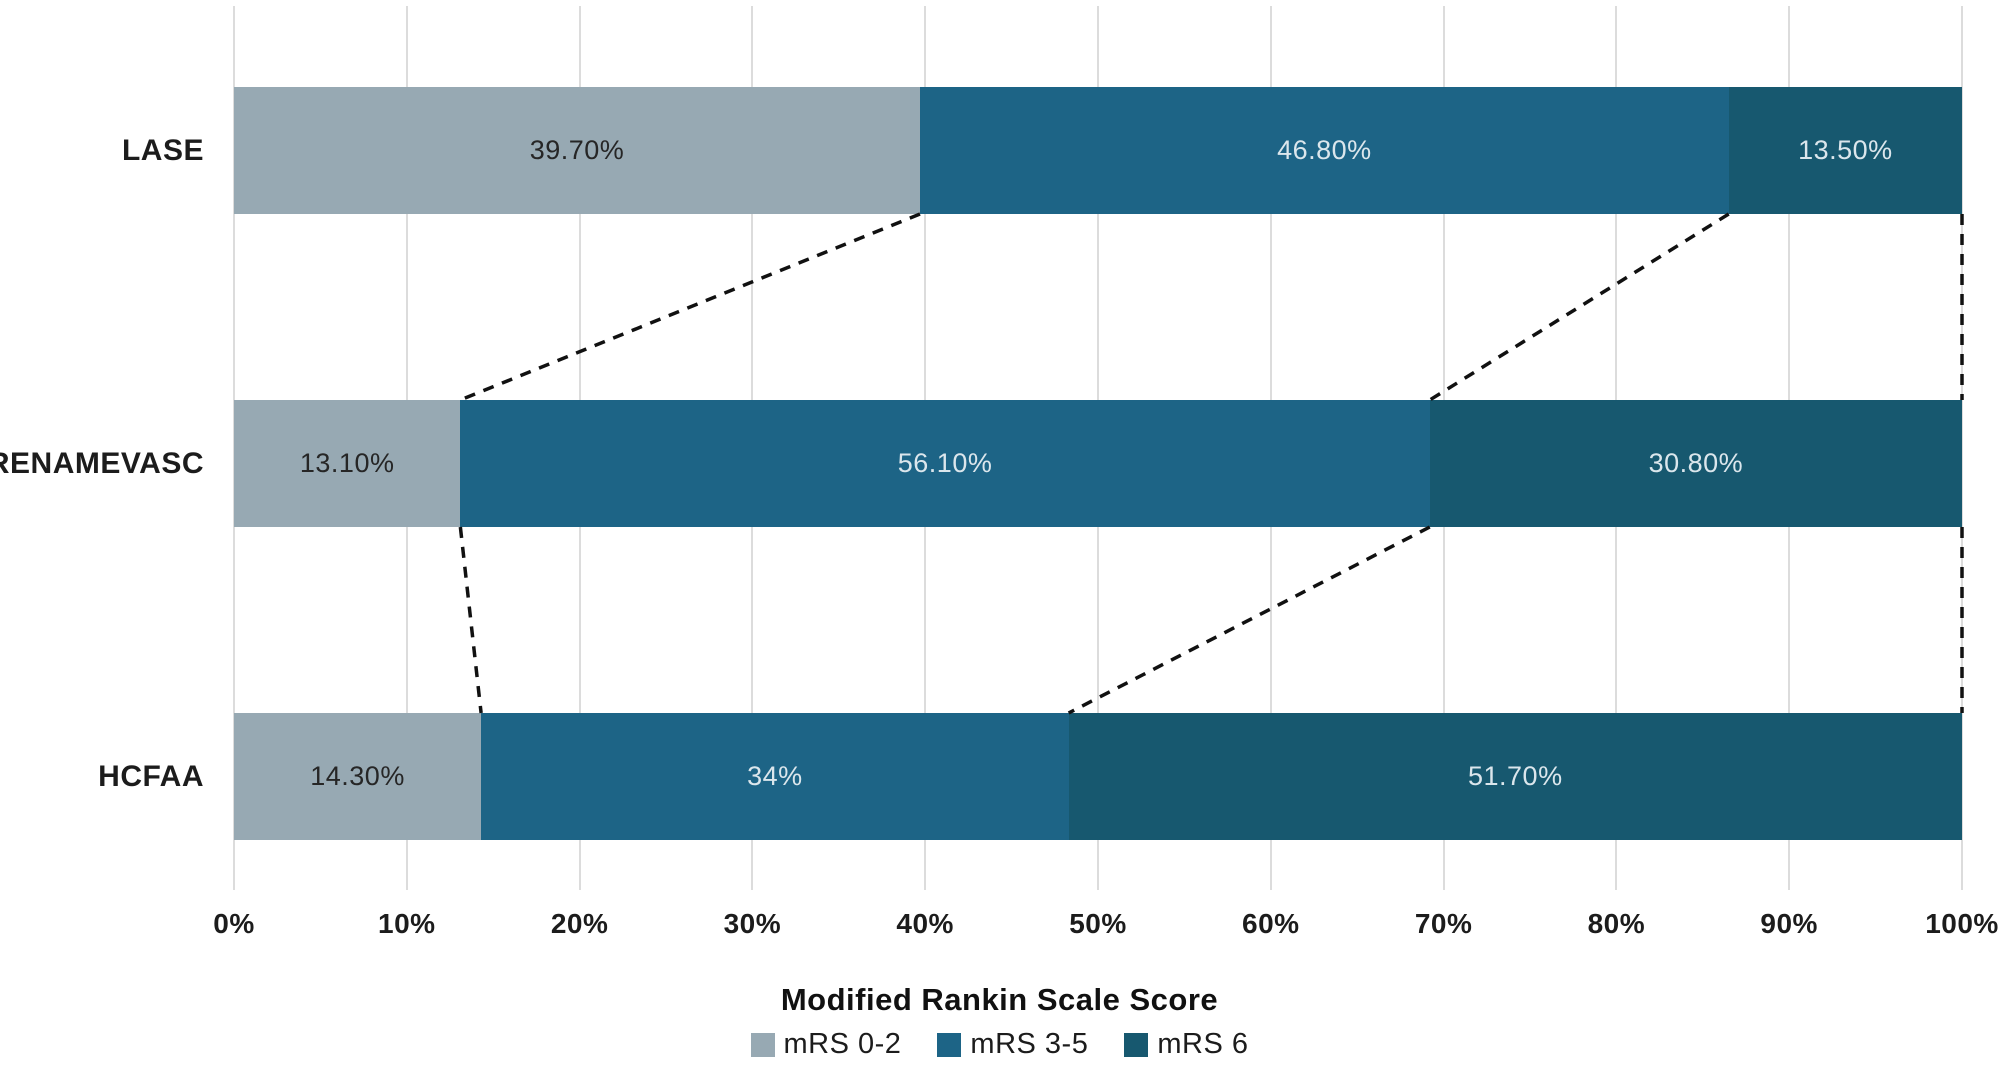 The width and height of the screenshot is (1999, 1076). Describe the element at coordinates (925, 923) in the screenshot. I see `x-tick-label: 40%` at that location.